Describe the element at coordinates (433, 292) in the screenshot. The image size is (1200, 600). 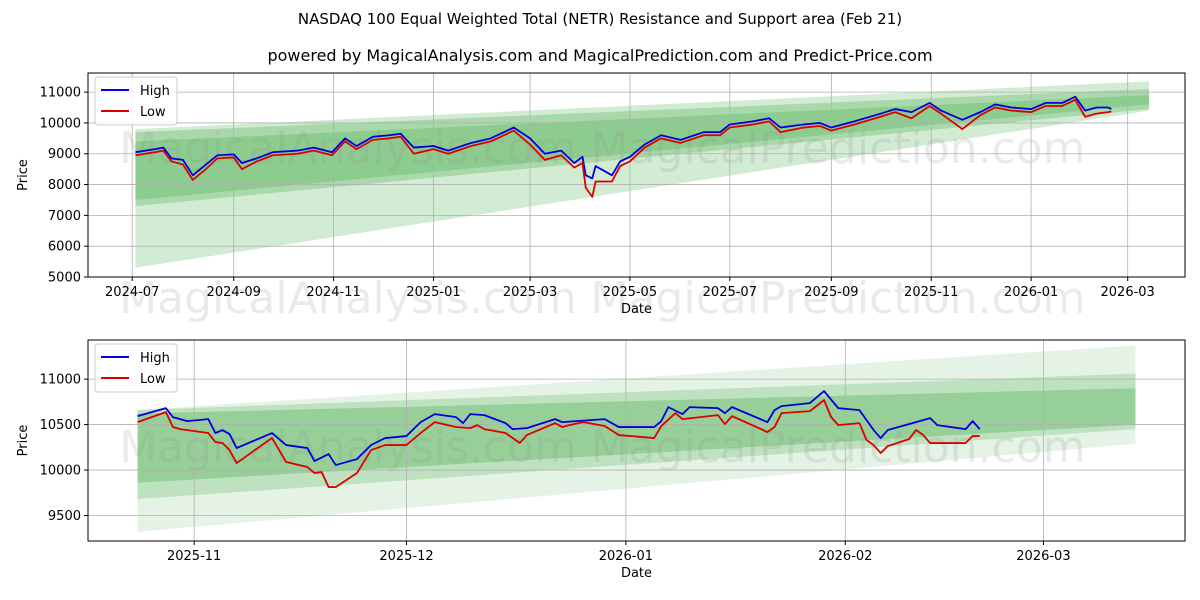
I see `x-tick-label: 2025-01` at that location.